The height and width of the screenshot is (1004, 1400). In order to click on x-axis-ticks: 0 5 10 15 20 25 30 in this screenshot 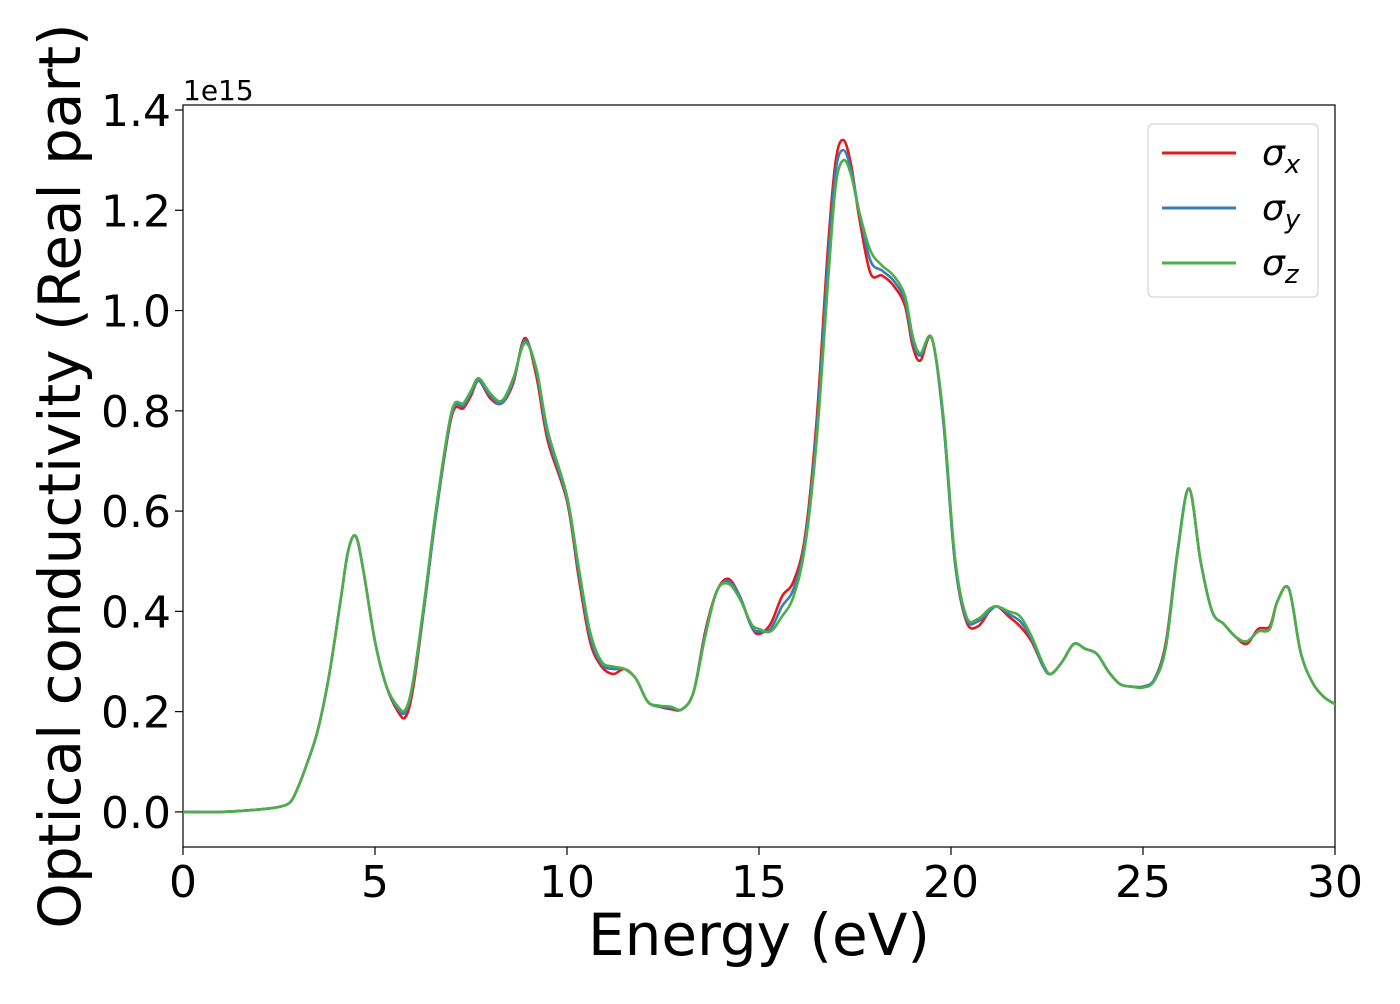, I will do `click(766, 877)`.